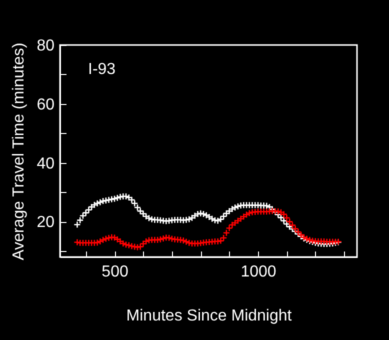  Describe the element at coordinates (45, 46) in the screenshot. I see `y-tick-label: 80` at that location.